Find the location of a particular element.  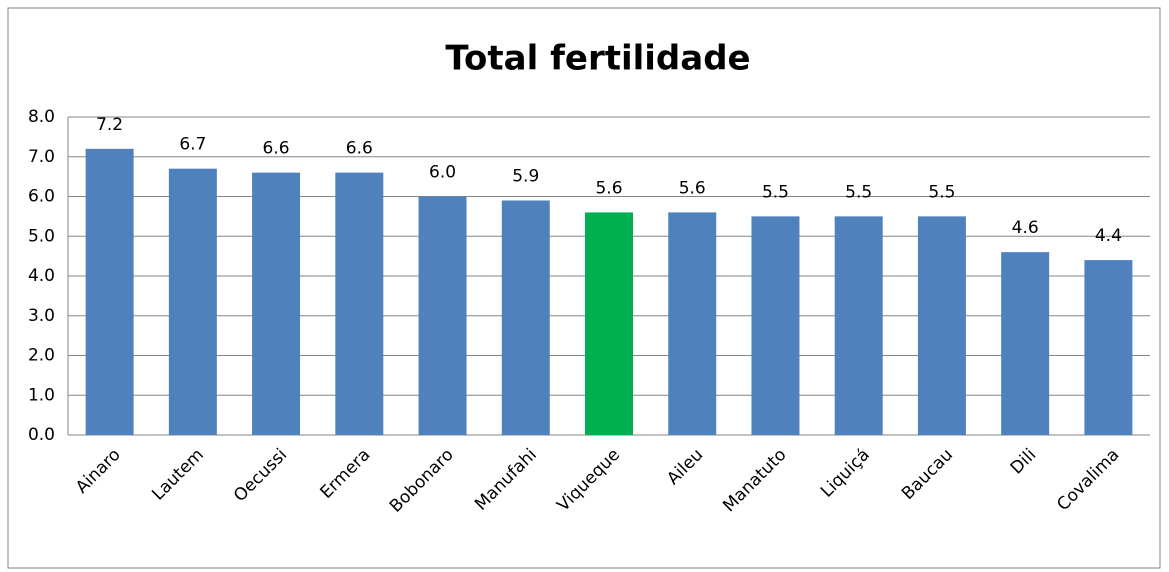

y-tick-label: 3.0 is located at coordinates (41, 316).